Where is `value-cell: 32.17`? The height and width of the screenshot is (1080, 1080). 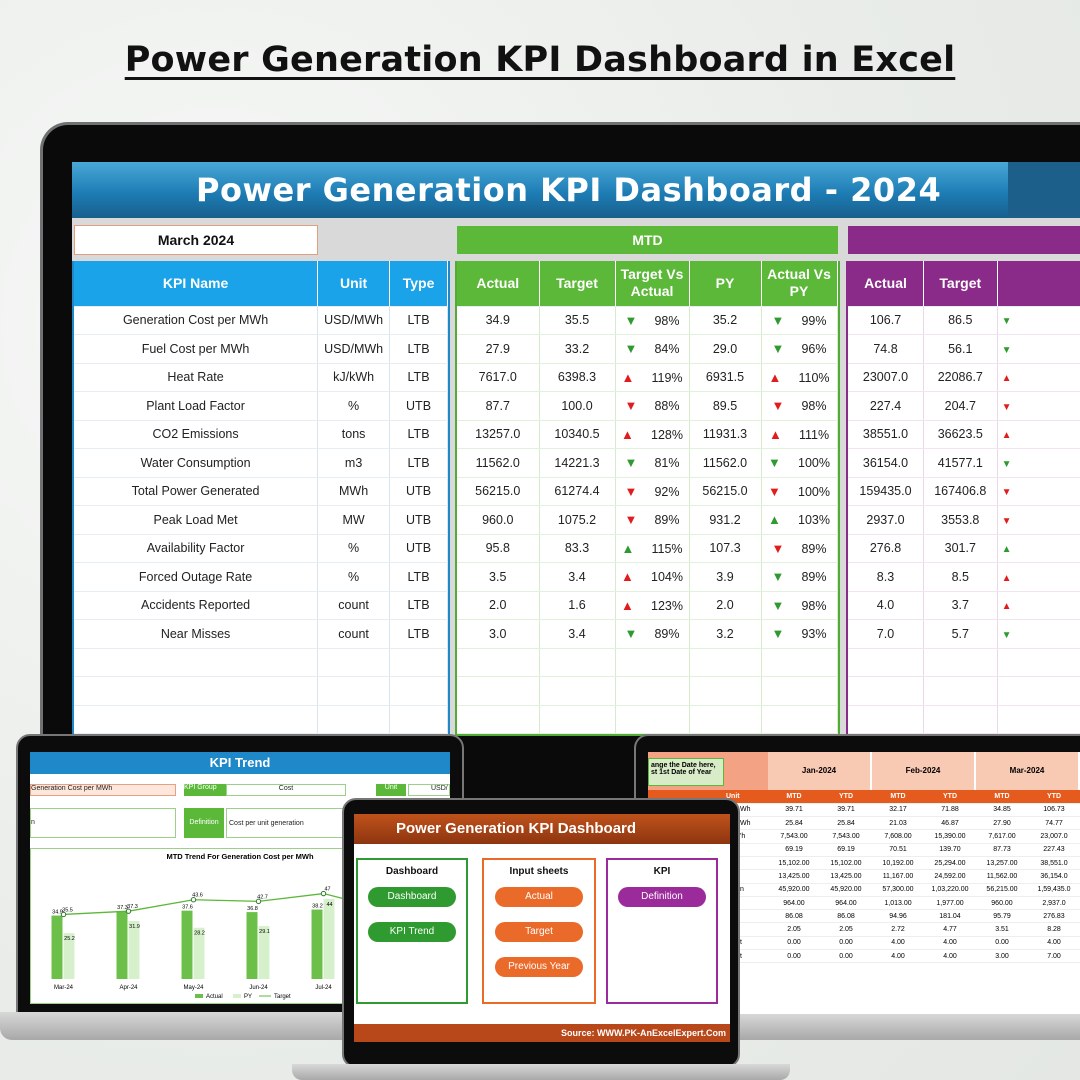 value-cell: 32.17 is located at coordinates (898, 810).